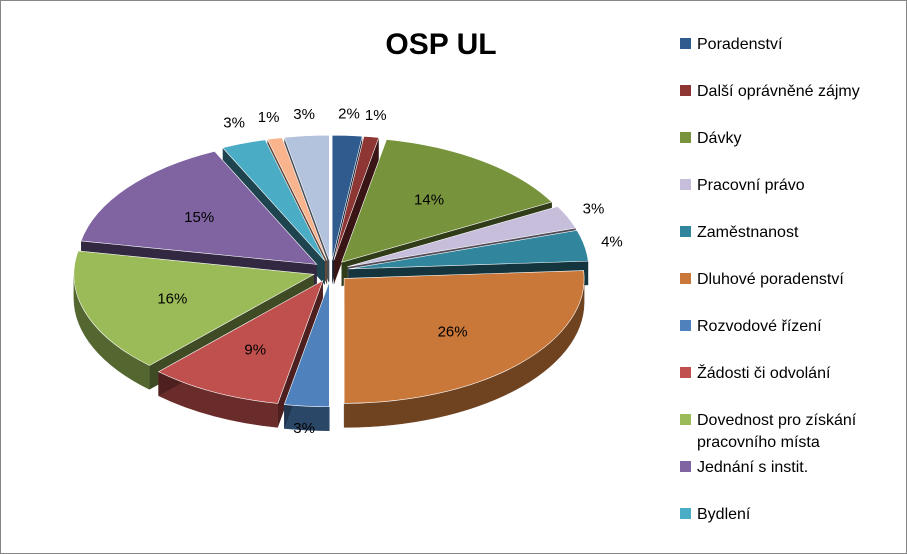  What do you see at coordinates (199, 217) in the screenshot?
I see `data-label-10: 15%` at bounding box center [199, 217].